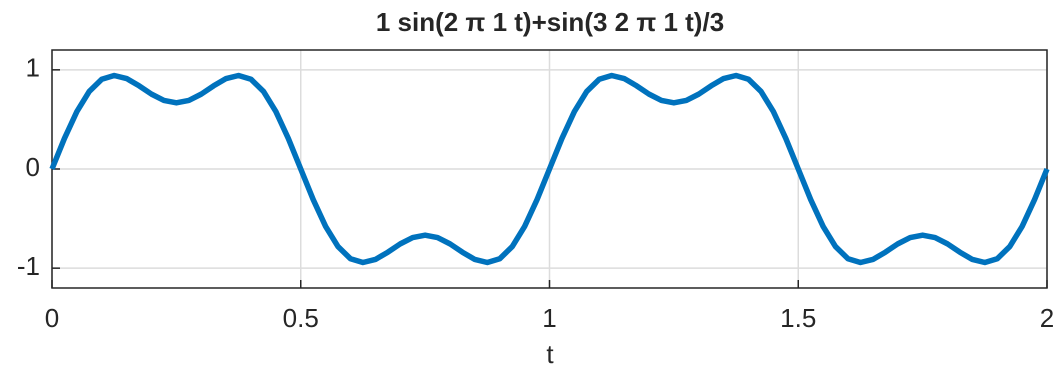 This screenshot has height=371, width=1063. I want to click on y-tick-label: 1, so click(33, 68).